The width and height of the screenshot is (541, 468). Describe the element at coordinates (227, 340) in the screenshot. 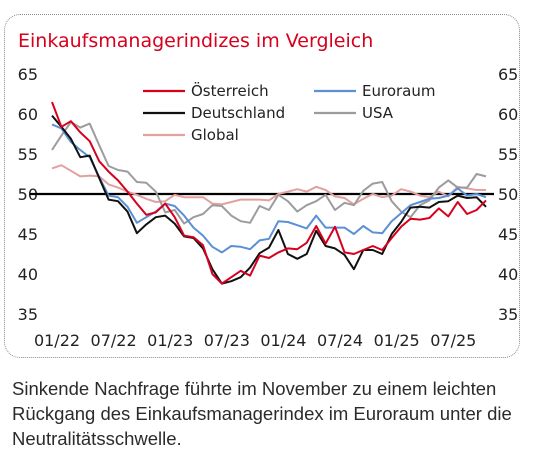

I see `x-tick: 07/23` at that location.